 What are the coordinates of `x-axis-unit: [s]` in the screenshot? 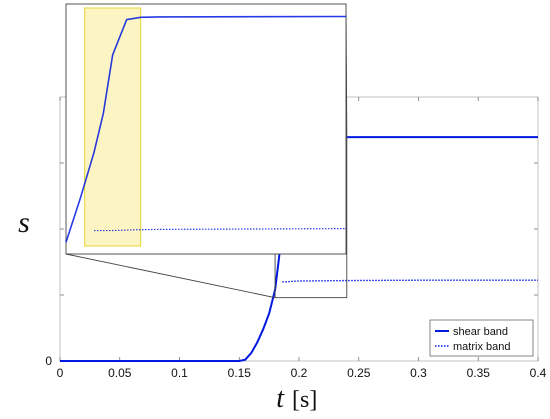 It's located at (304, 400).